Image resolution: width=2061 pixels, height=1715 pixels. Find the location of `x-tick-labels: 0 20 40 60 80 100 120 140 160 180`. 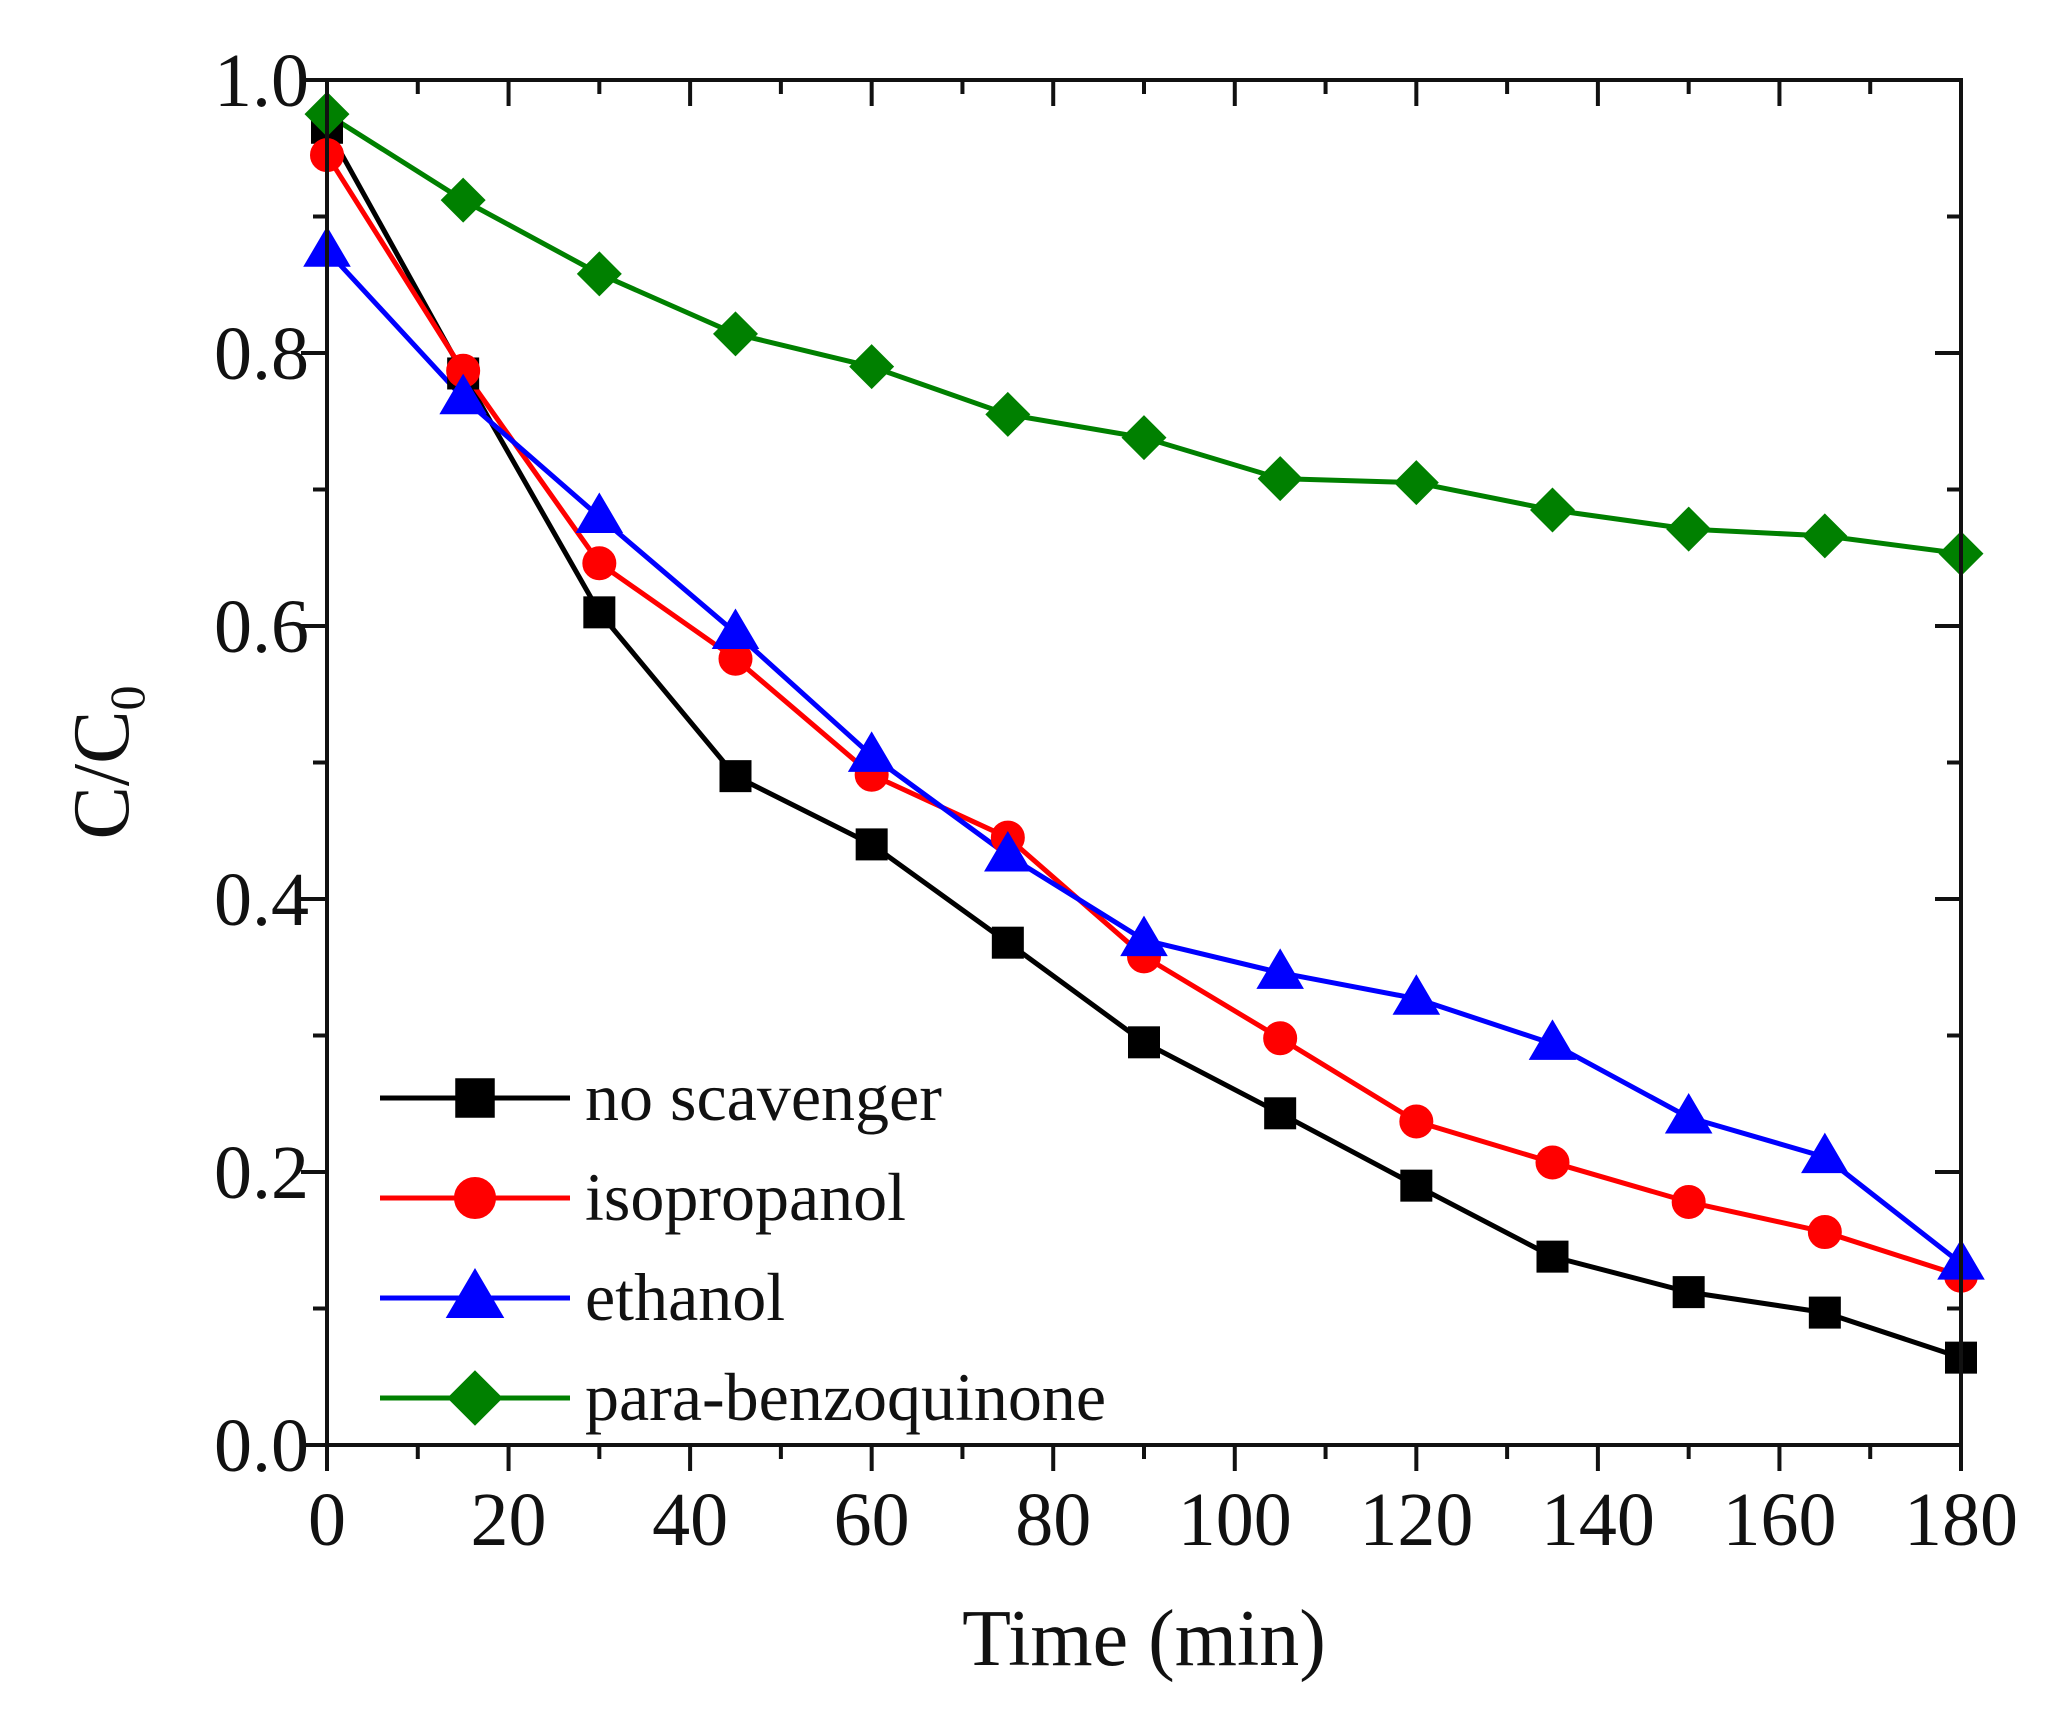

x-tick-labels: 0 20 40 60 80 100 120 140 160 180 is located at coordinates (1163, 1520).